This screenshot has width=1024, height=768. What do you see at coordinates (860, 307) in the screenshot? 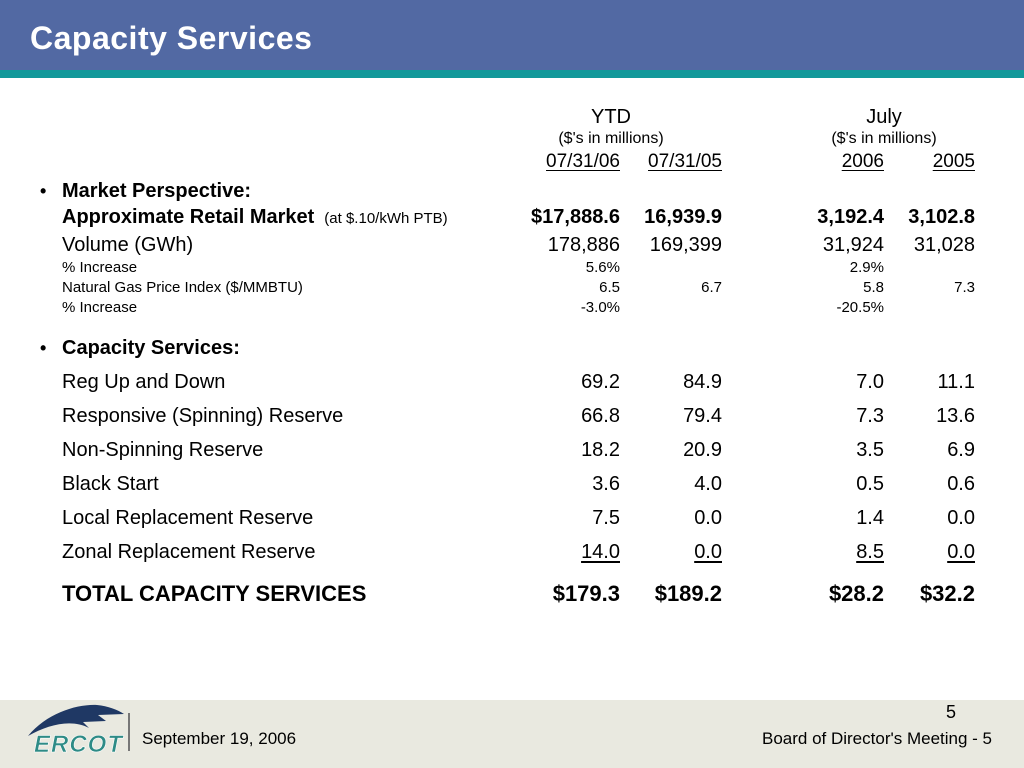
I see `value-col-2: -20.5%` at bounding box center [860, 307].